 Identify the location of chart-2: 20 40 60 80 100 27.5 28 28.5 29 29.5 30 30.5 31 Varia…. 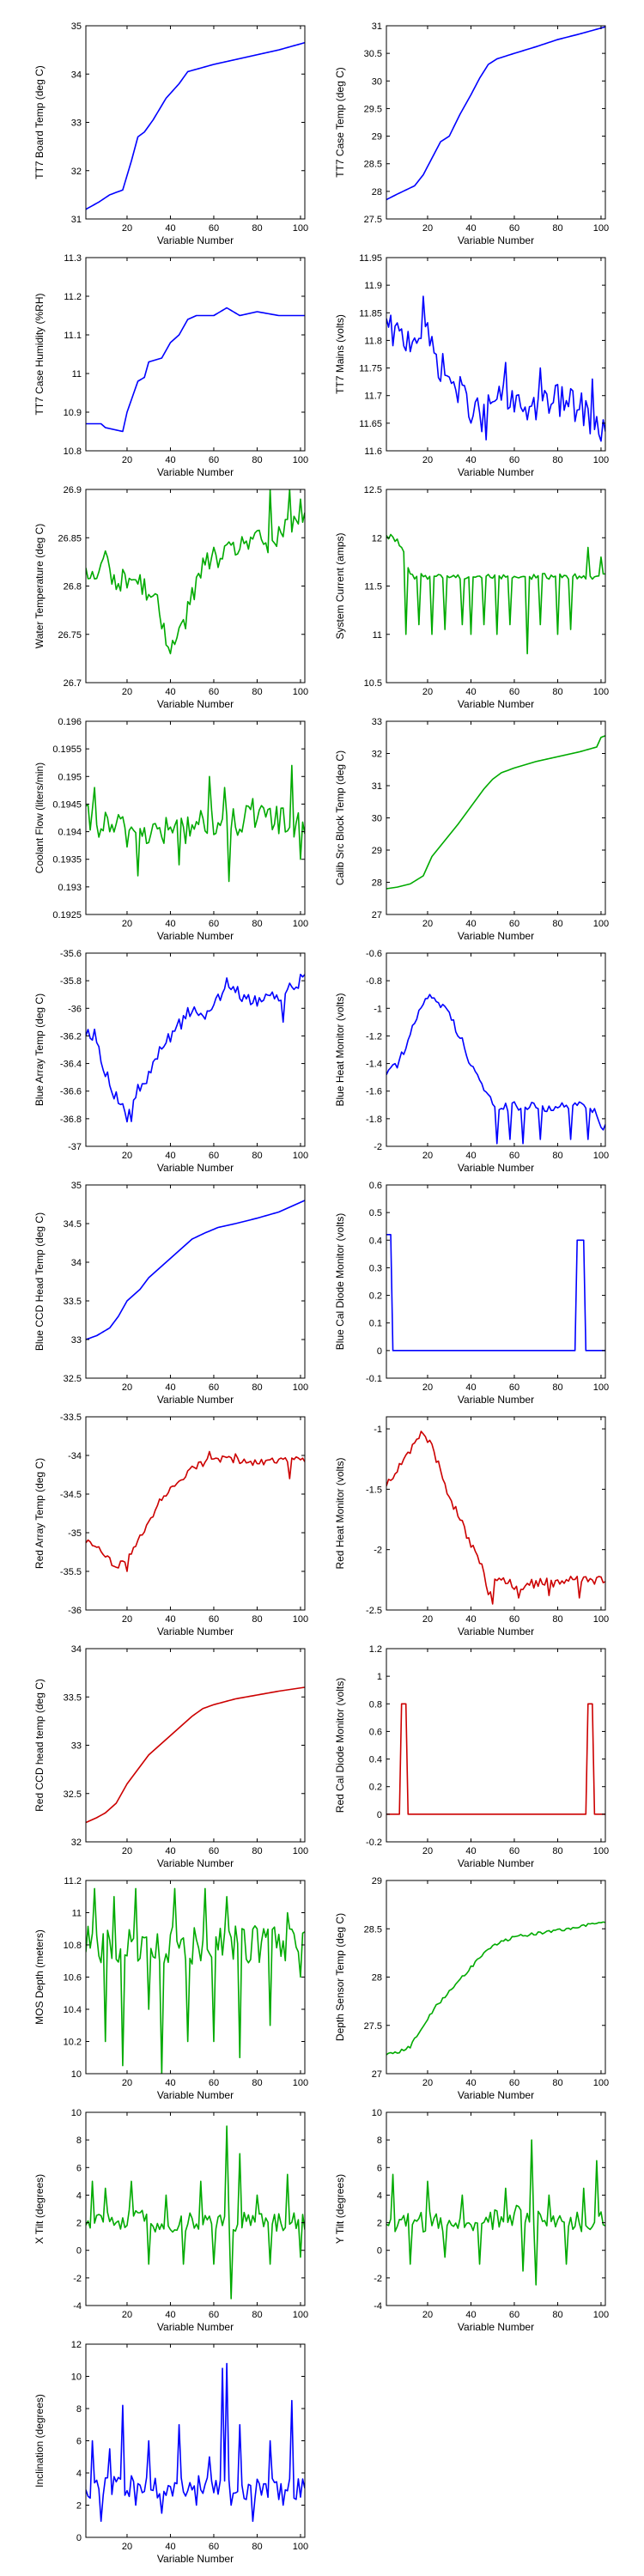
(472, 133).